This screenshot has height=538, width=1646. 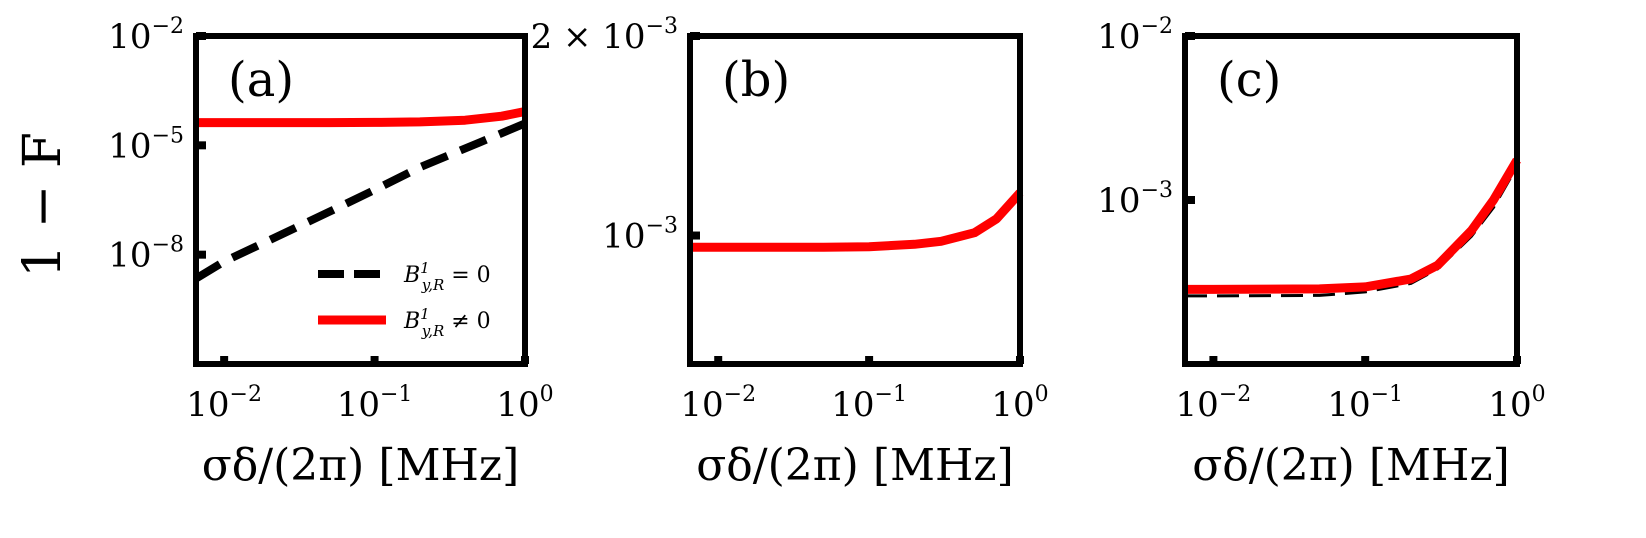 I want to click on legend: B1 y,R = 0 B1 y,R ≠ 0, so click(x=404, y=299).